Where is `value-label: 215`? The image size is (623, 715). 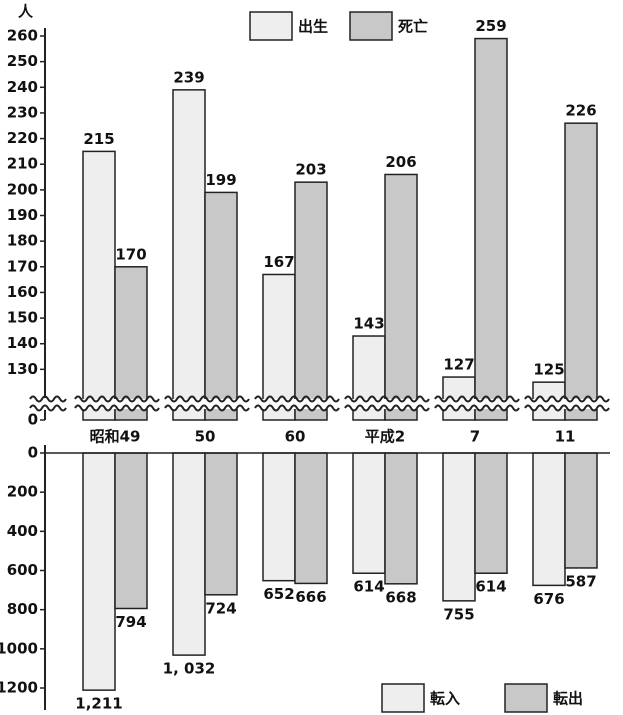 value-label: 215 is located at coordinates (98, 139).